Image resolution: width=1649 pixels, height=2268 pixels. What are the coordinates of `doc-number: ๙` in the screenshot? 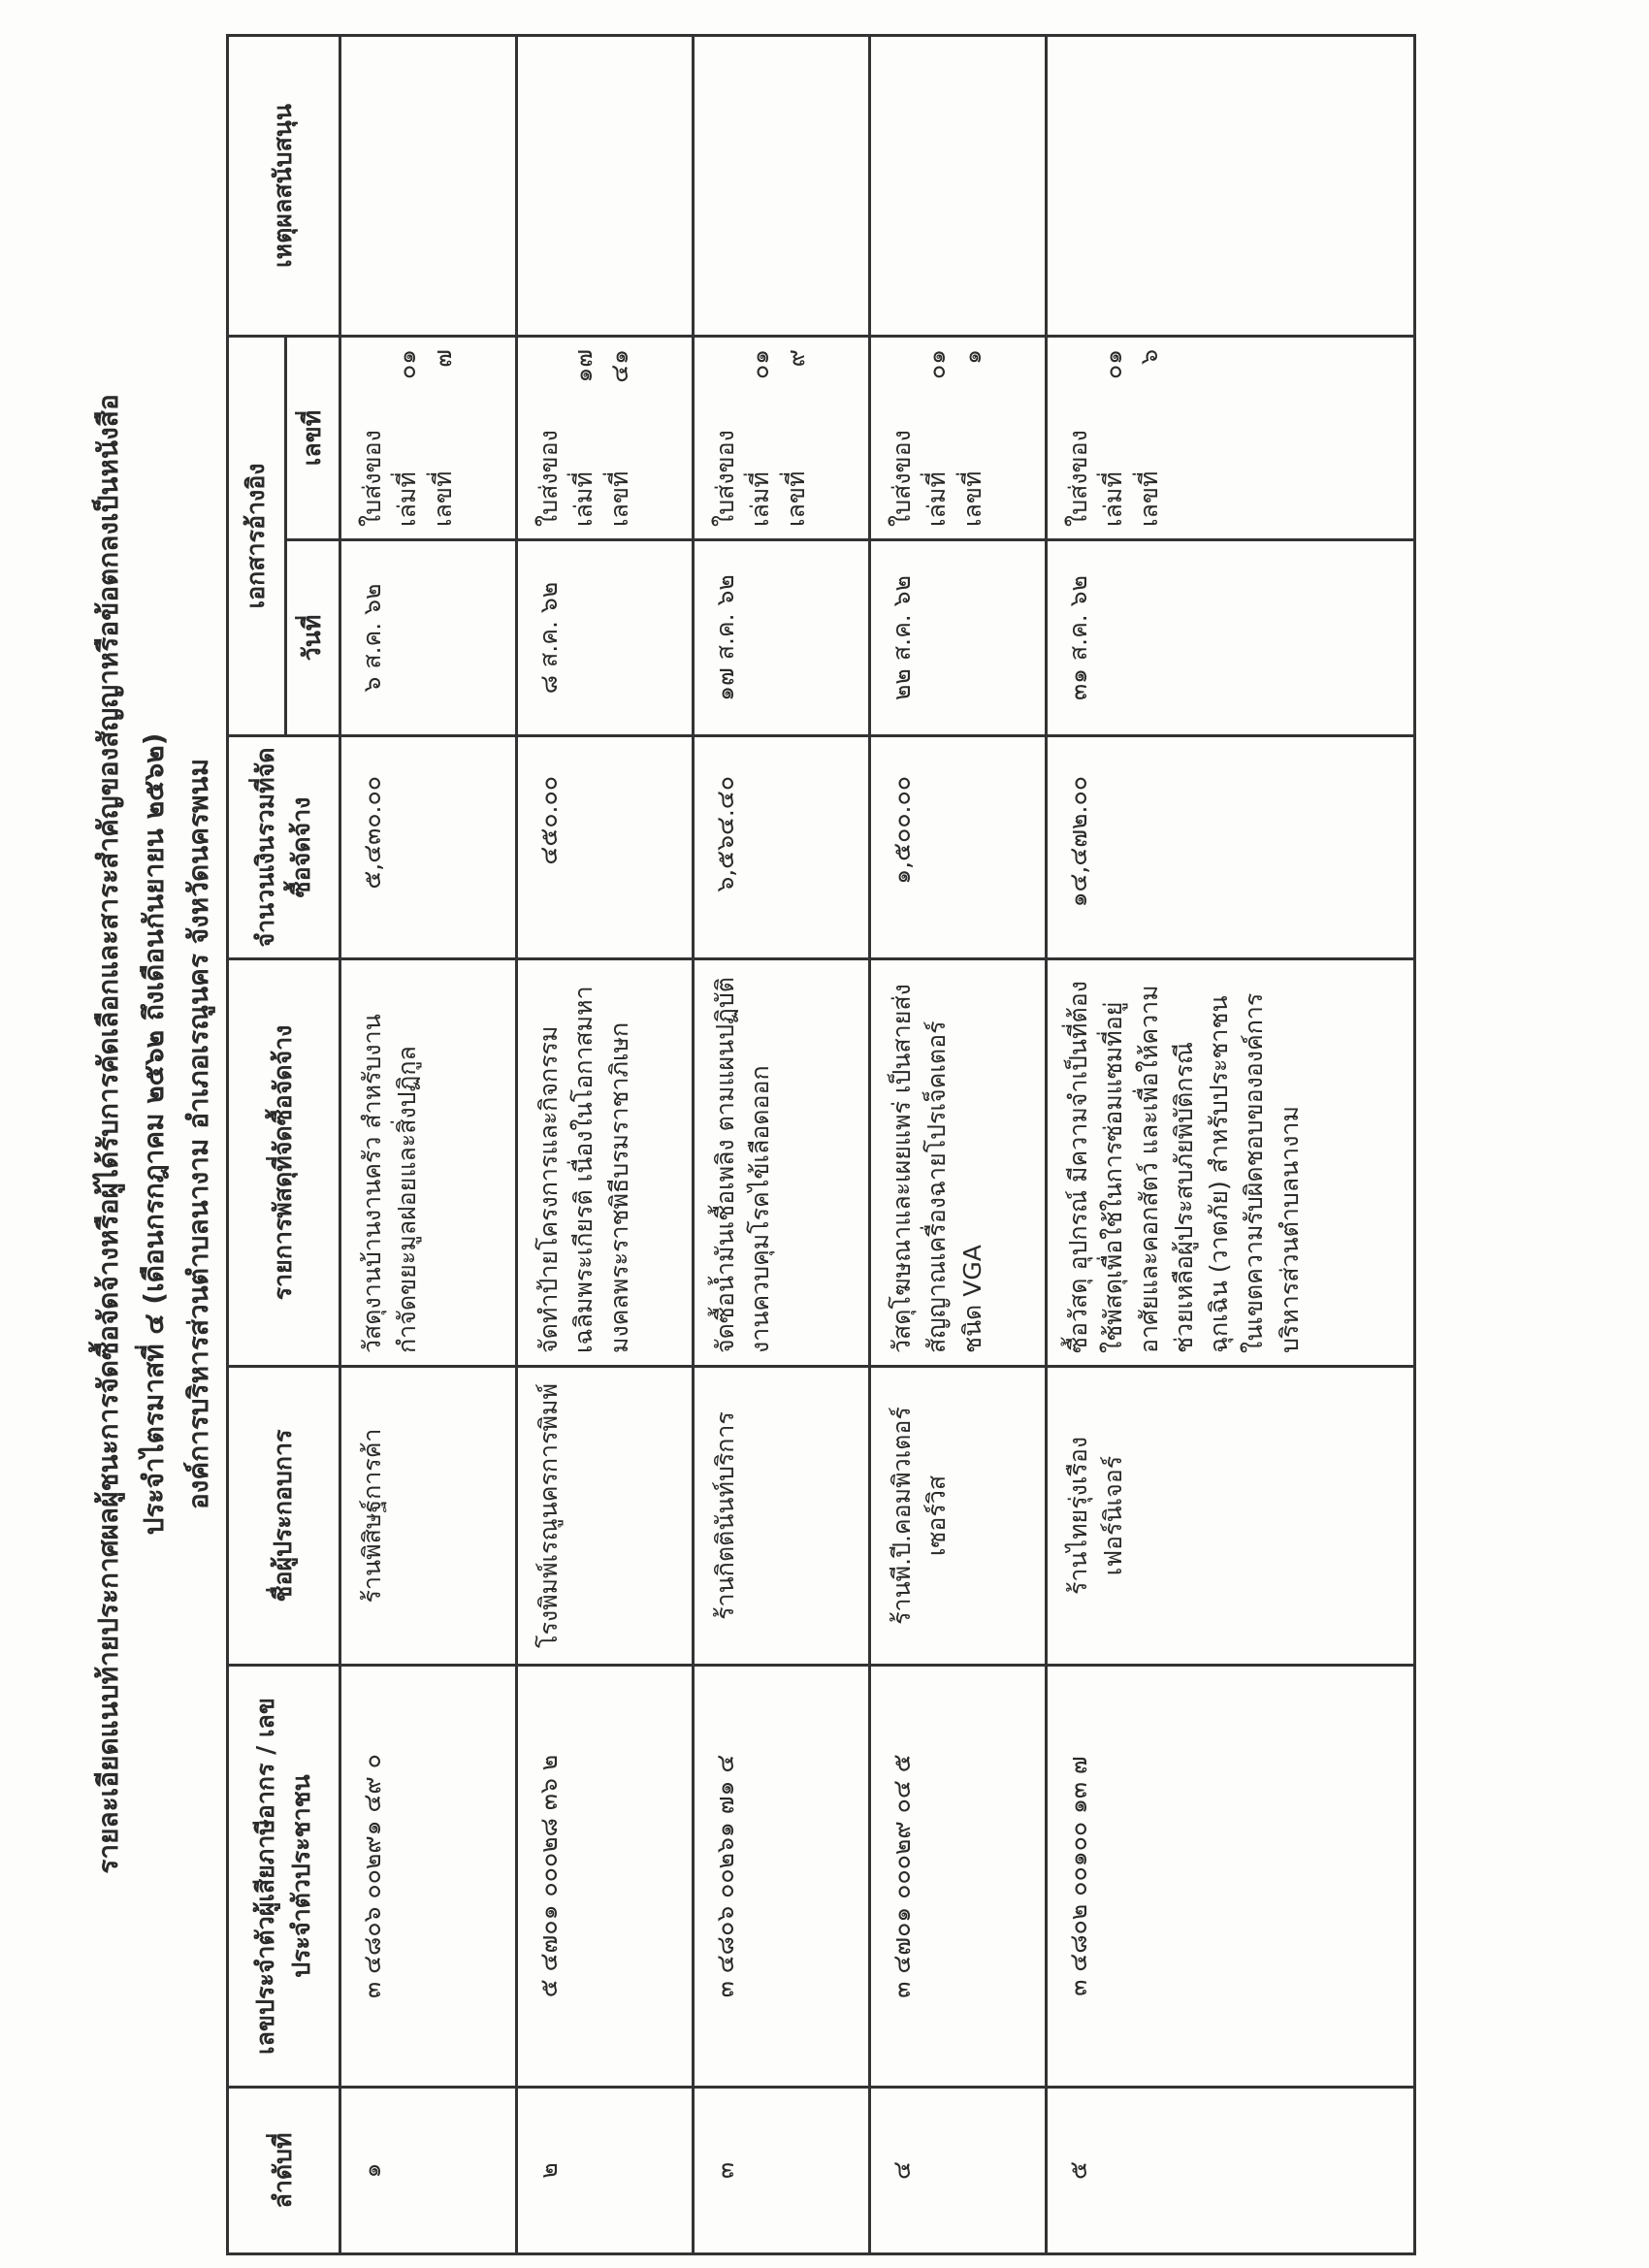 It's located at (795, 358).